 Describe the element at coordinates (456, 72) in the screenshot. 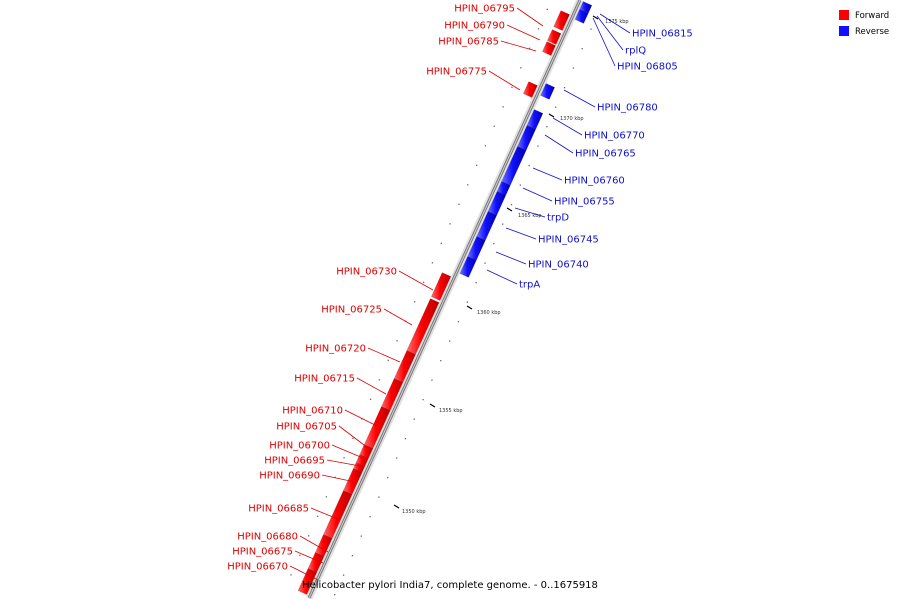

I see `gene-label: HPIN_06775` at that location.